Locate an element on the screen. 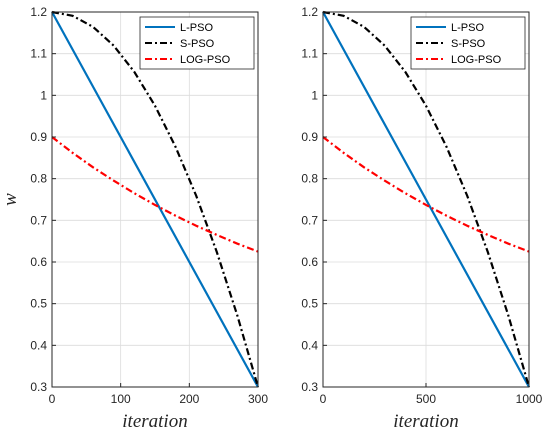 This screenshot has width=550, height=441. chart1-xtick-label-3: 300 is located at coordinates (258, 399).